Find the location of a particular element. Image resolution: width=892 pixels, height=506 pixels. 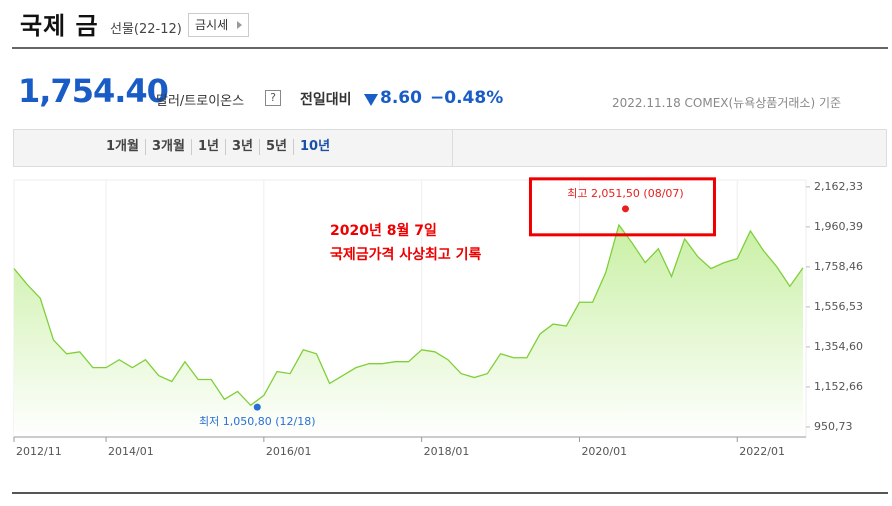

y-tick-label: 2,162,33 is located at coordinates (838, 186).